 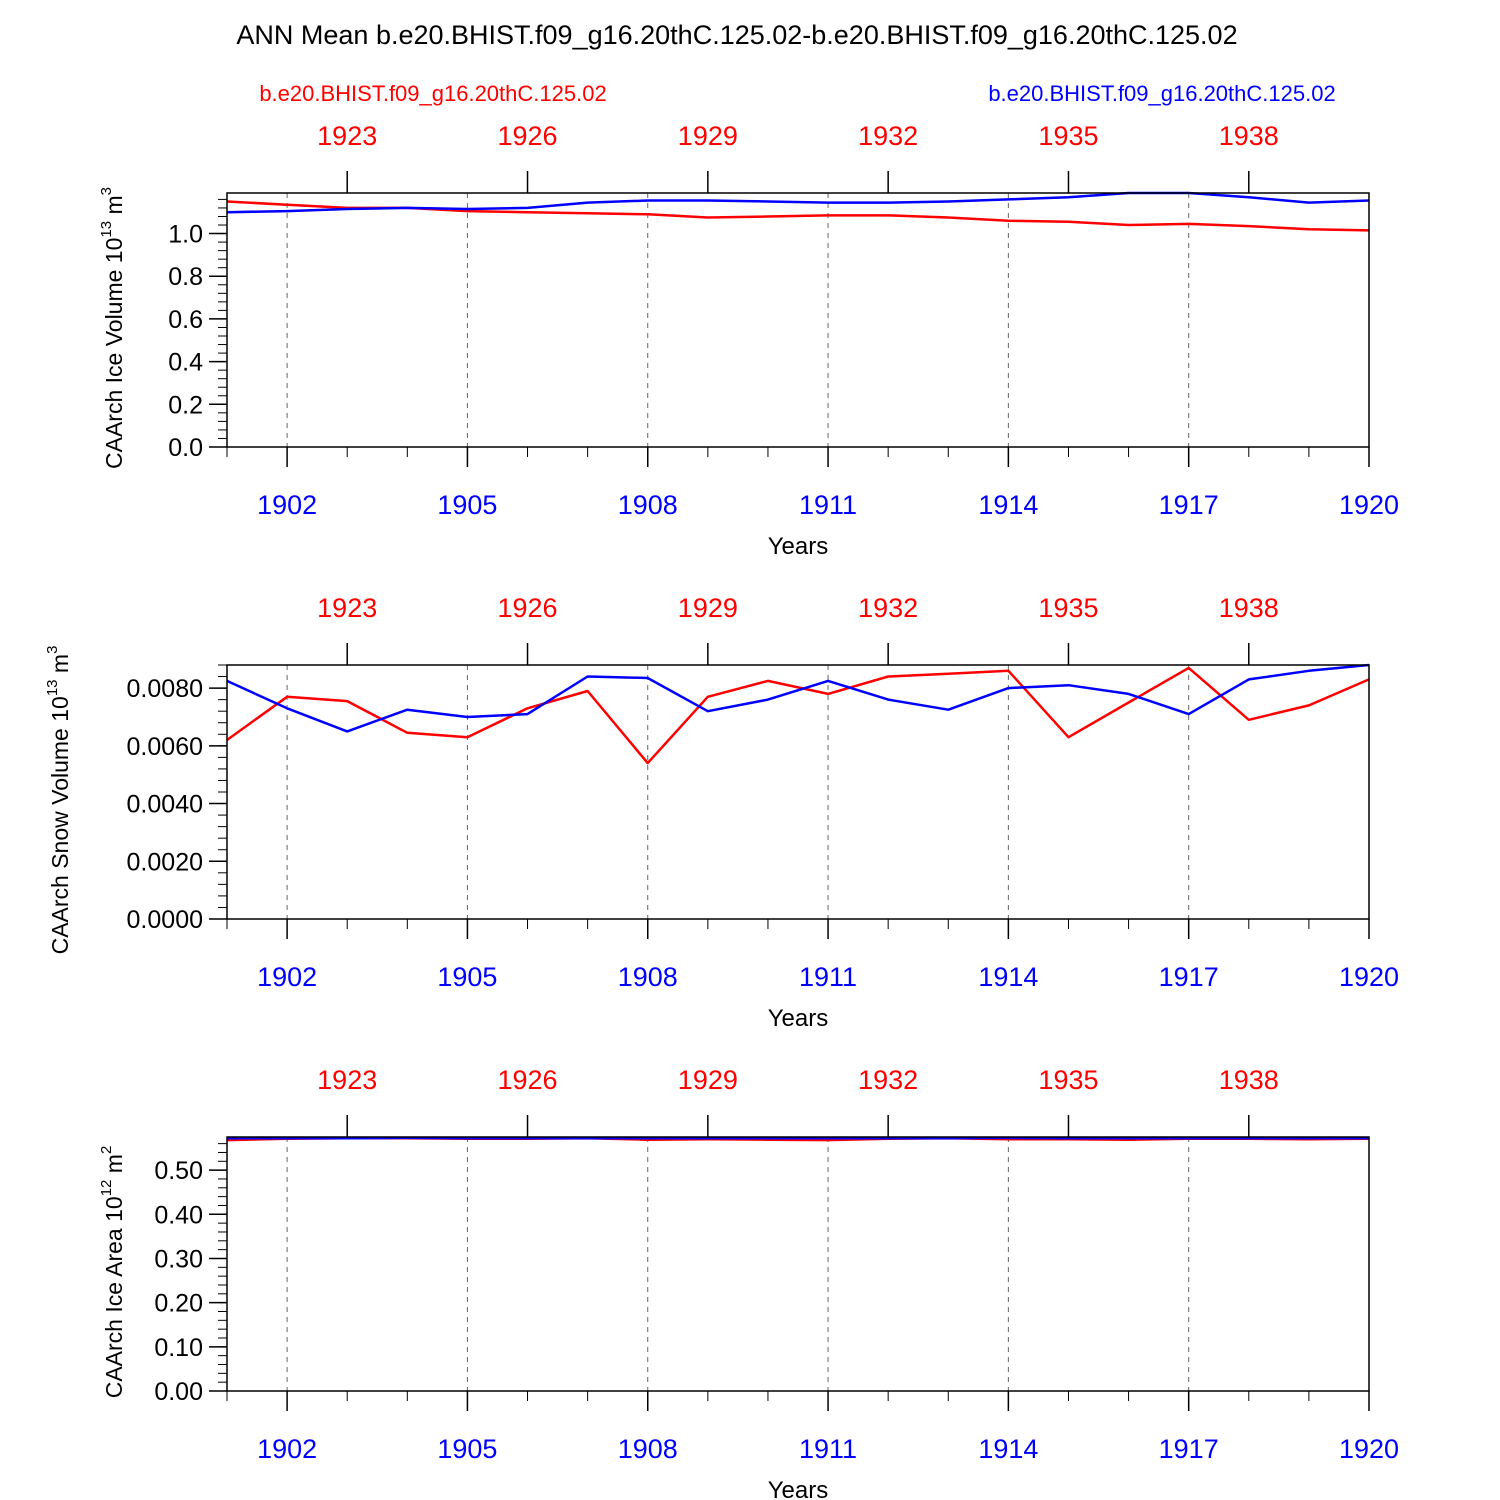 I want to click on y-tick-label: 0.50, so click(x=178, y=1171).